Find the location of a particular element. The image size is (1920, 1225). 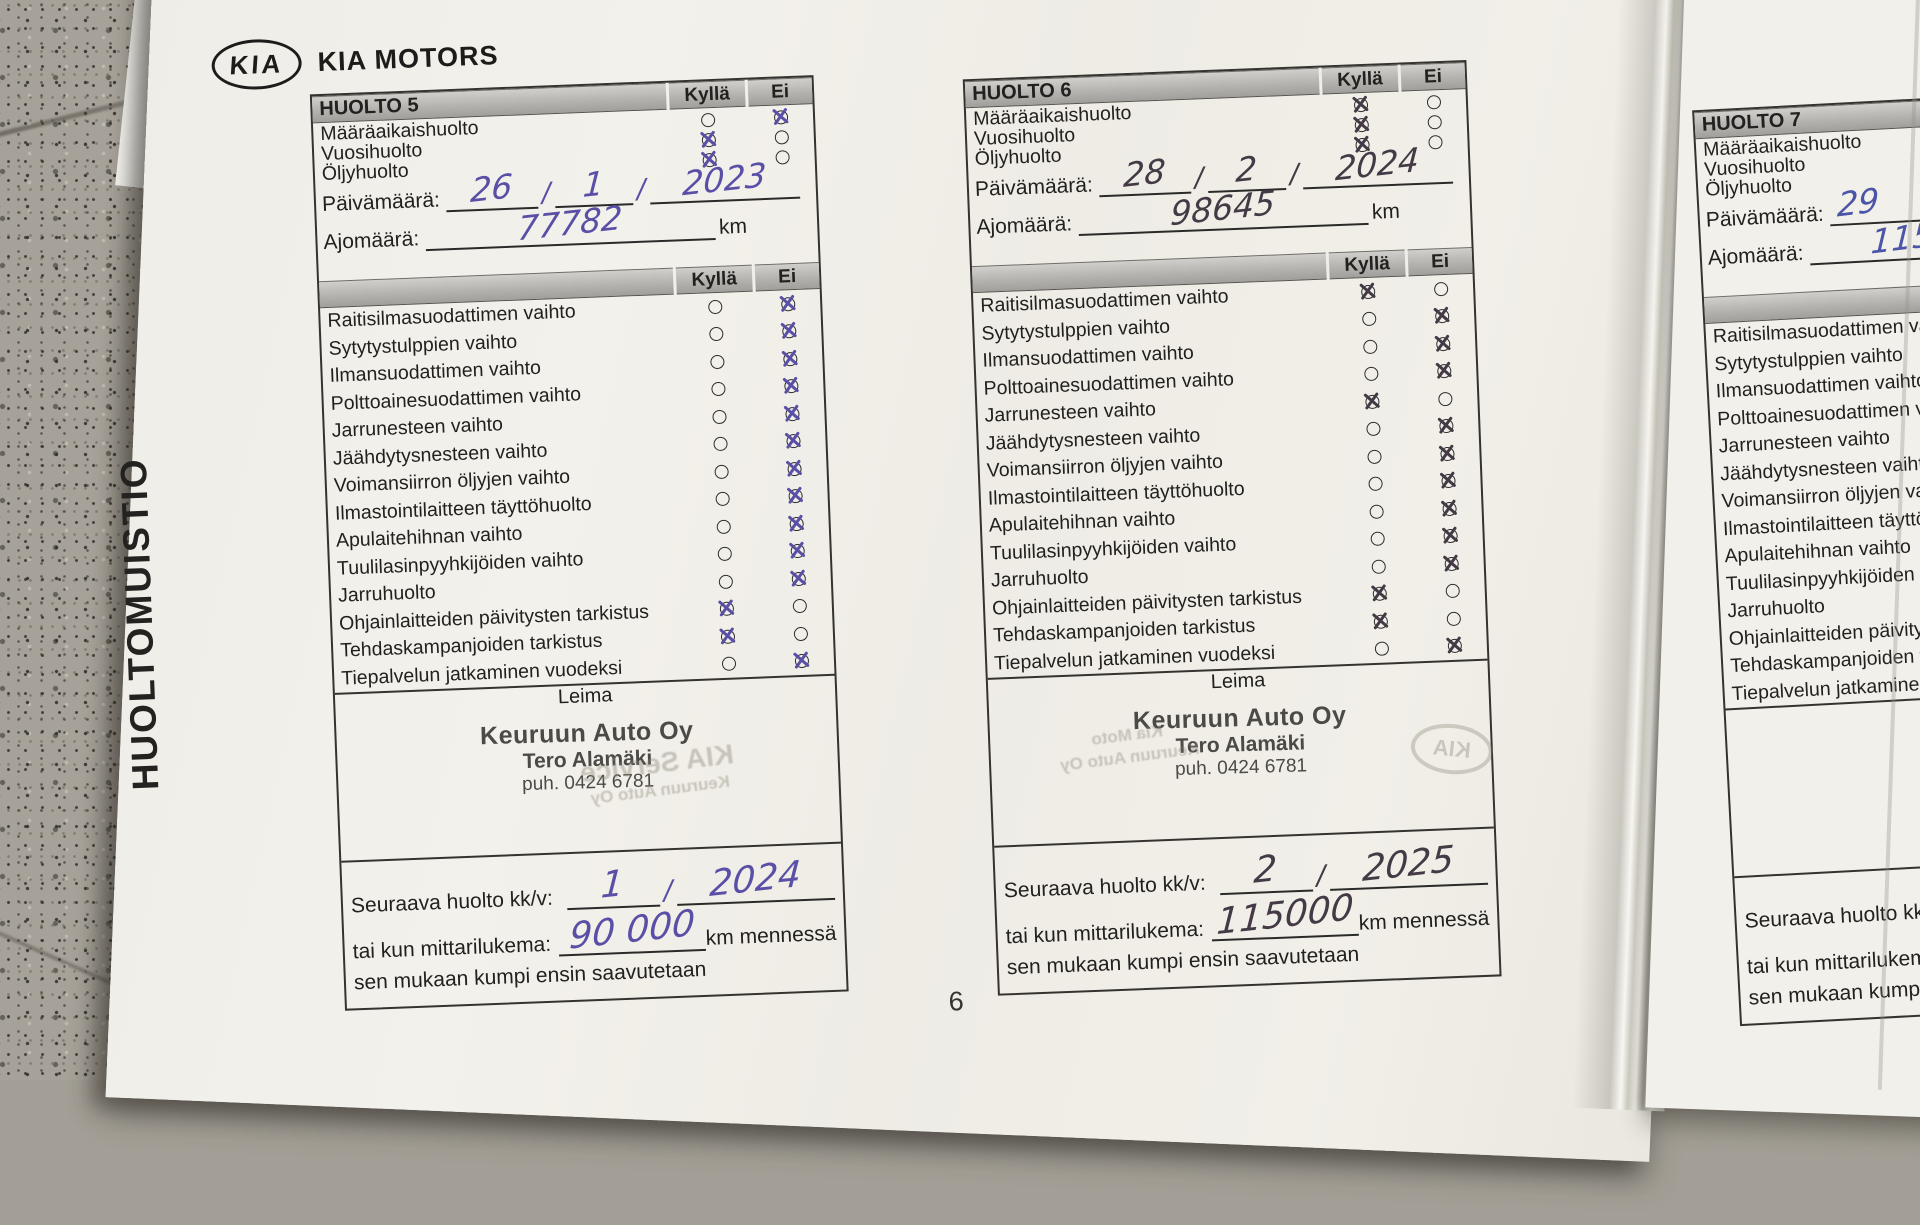

next-odometer-line: 115000 is located at coordinates (1285, 915).